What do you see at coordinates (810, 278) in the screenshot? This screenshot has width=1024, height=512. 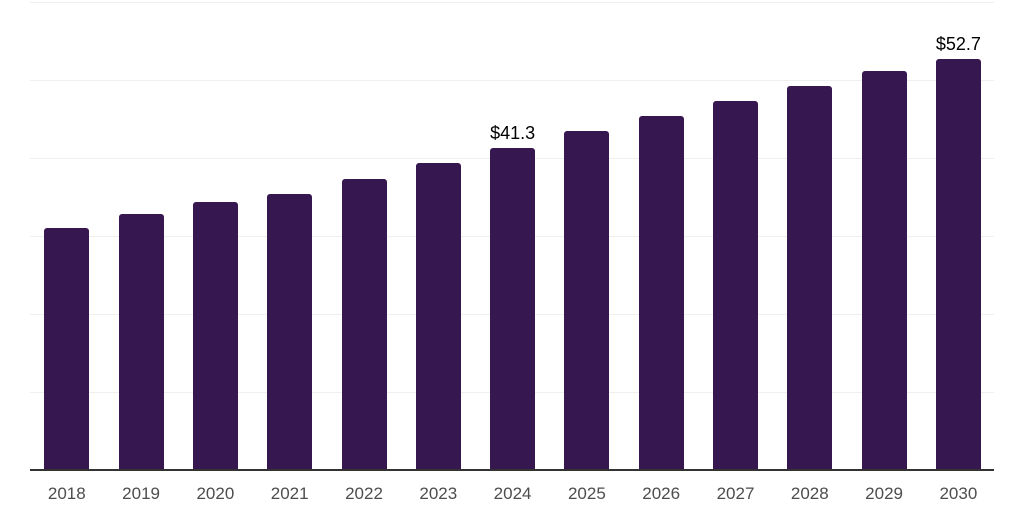 I see `bar-2028` at bounding box center [810, 278].